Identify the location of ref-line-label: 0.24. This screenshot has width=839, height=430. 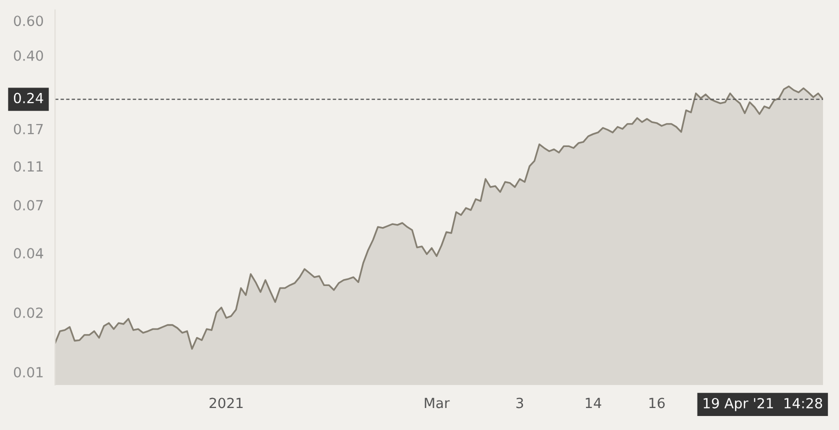
(29, 98).